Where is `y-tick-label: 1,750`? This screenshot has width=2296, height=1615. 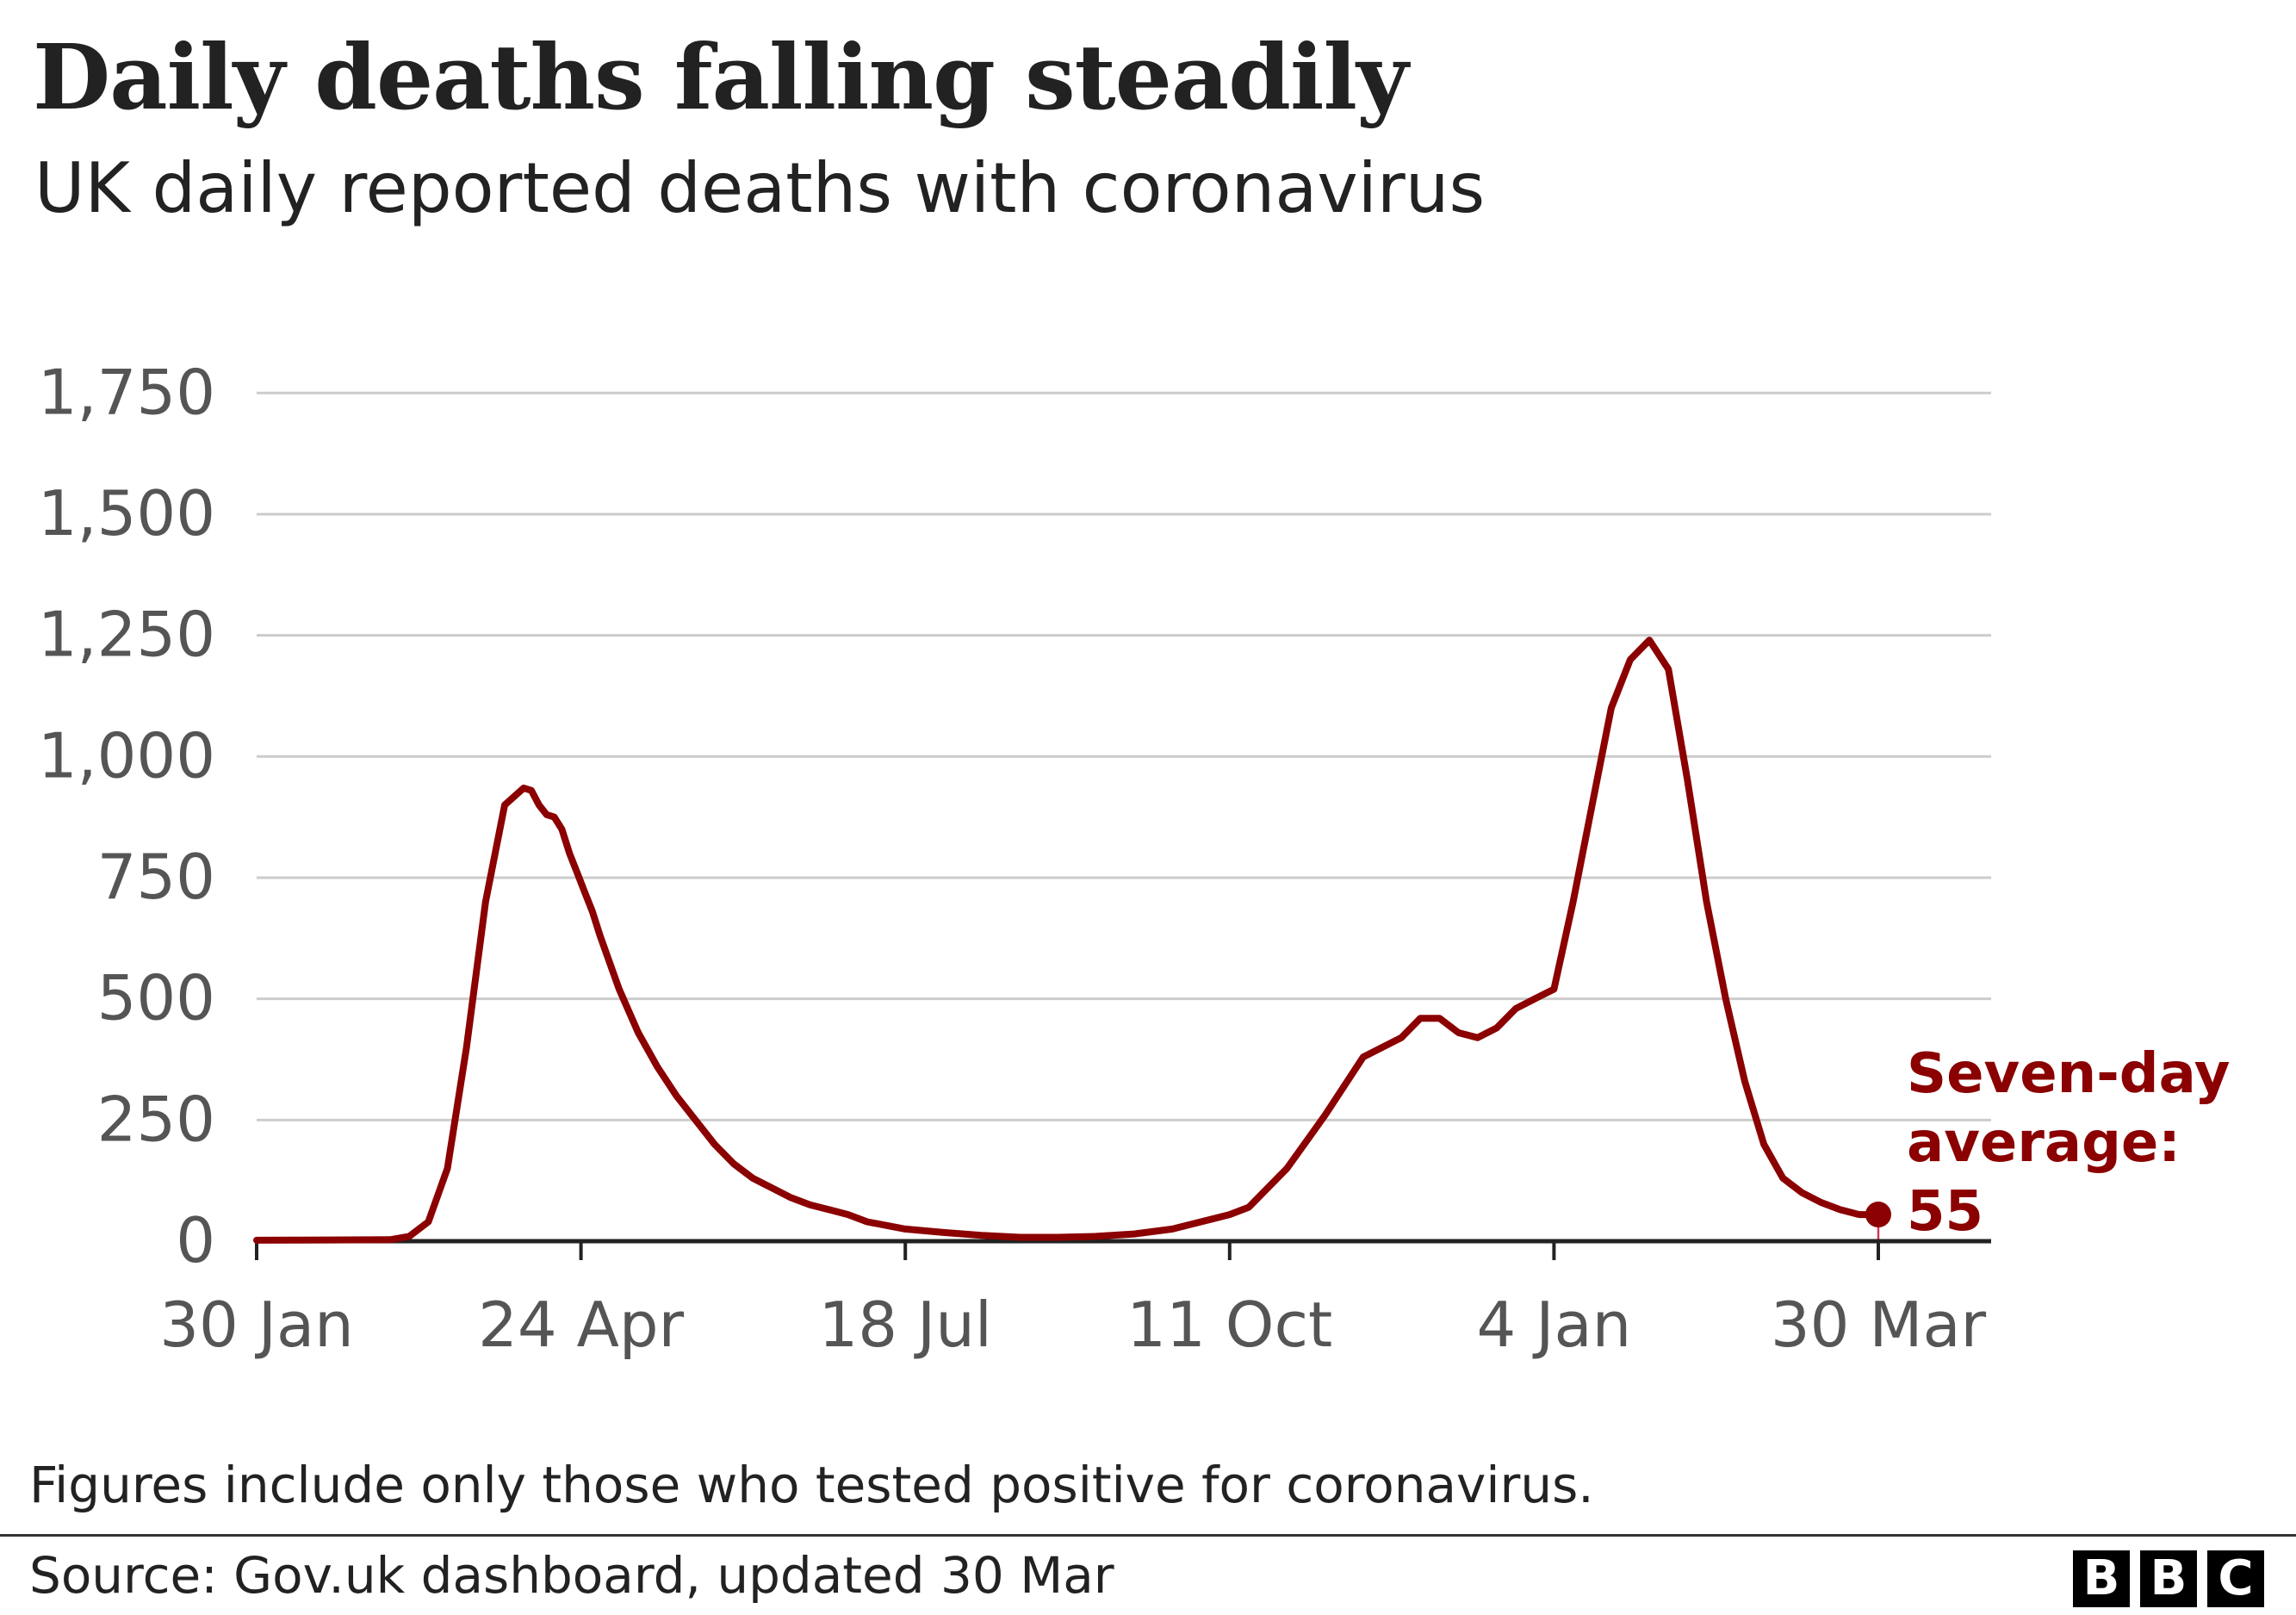
y-tick-label: 1,750 is located at coordinates (126, 392).